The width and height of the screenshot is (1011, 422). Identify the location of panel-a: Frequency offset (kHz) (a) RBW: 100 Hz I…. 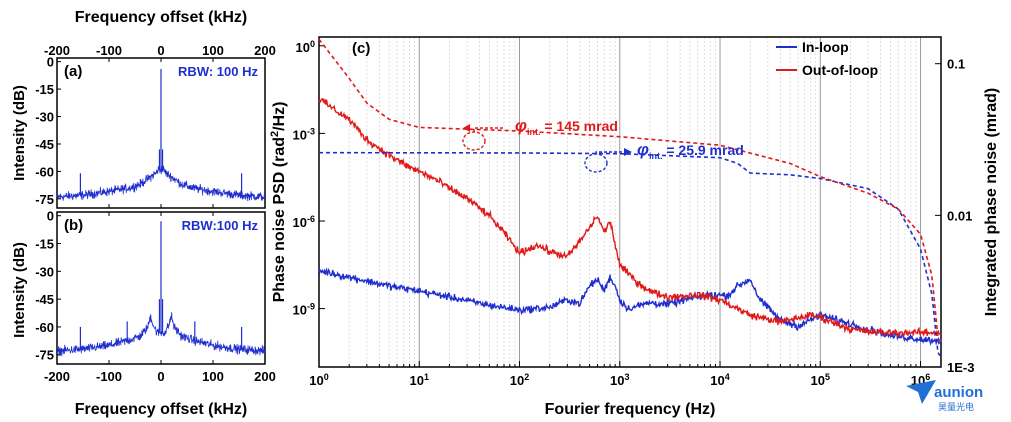
(143, 109).